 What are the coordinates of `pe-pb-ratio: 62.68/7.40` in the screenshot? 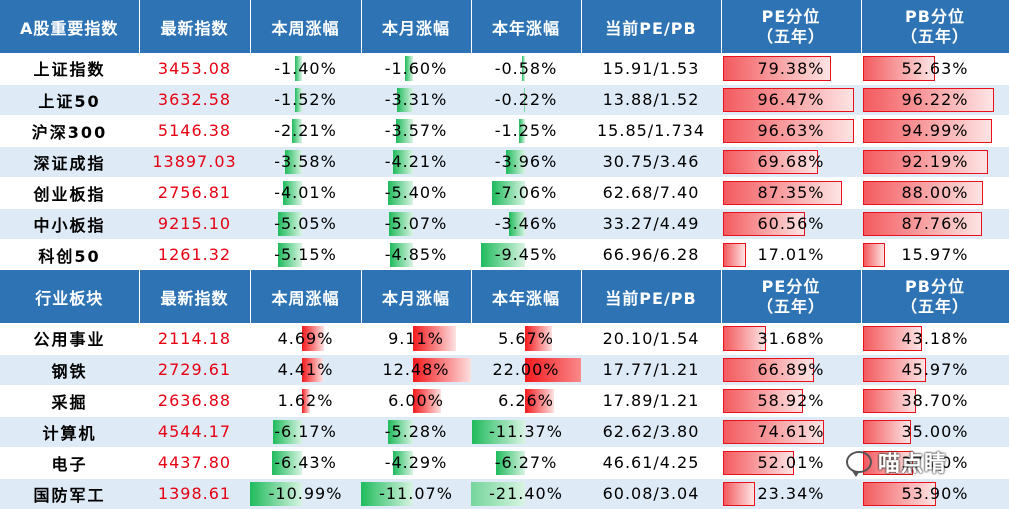 It's located at (651, 193).